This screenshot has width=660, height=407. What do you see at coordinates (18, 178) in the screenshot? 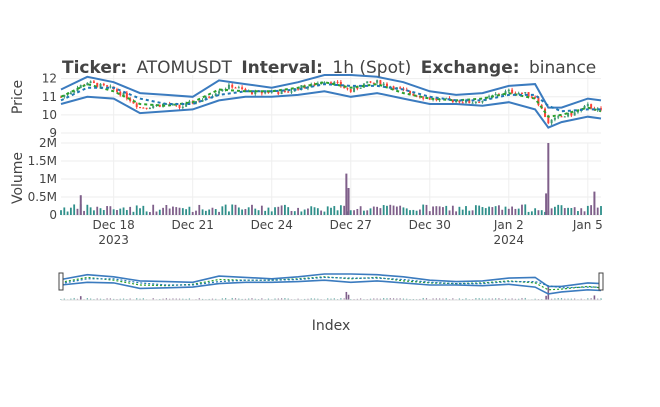
I see `volume-axis-title: Volume` at bounding box center [18, 178].